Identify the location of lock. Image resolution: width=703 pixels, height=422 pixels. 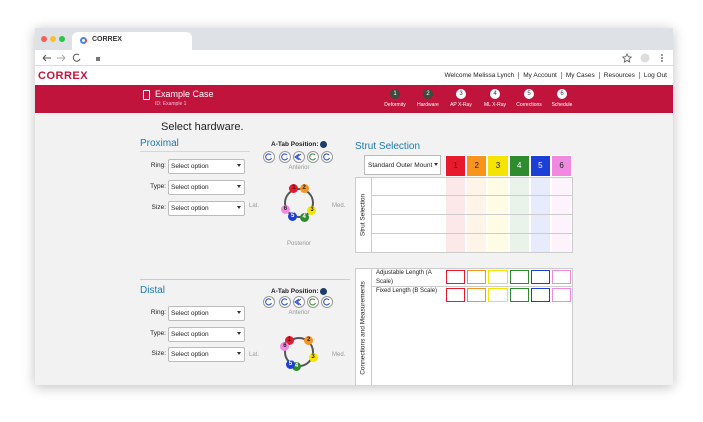
(98, 59).